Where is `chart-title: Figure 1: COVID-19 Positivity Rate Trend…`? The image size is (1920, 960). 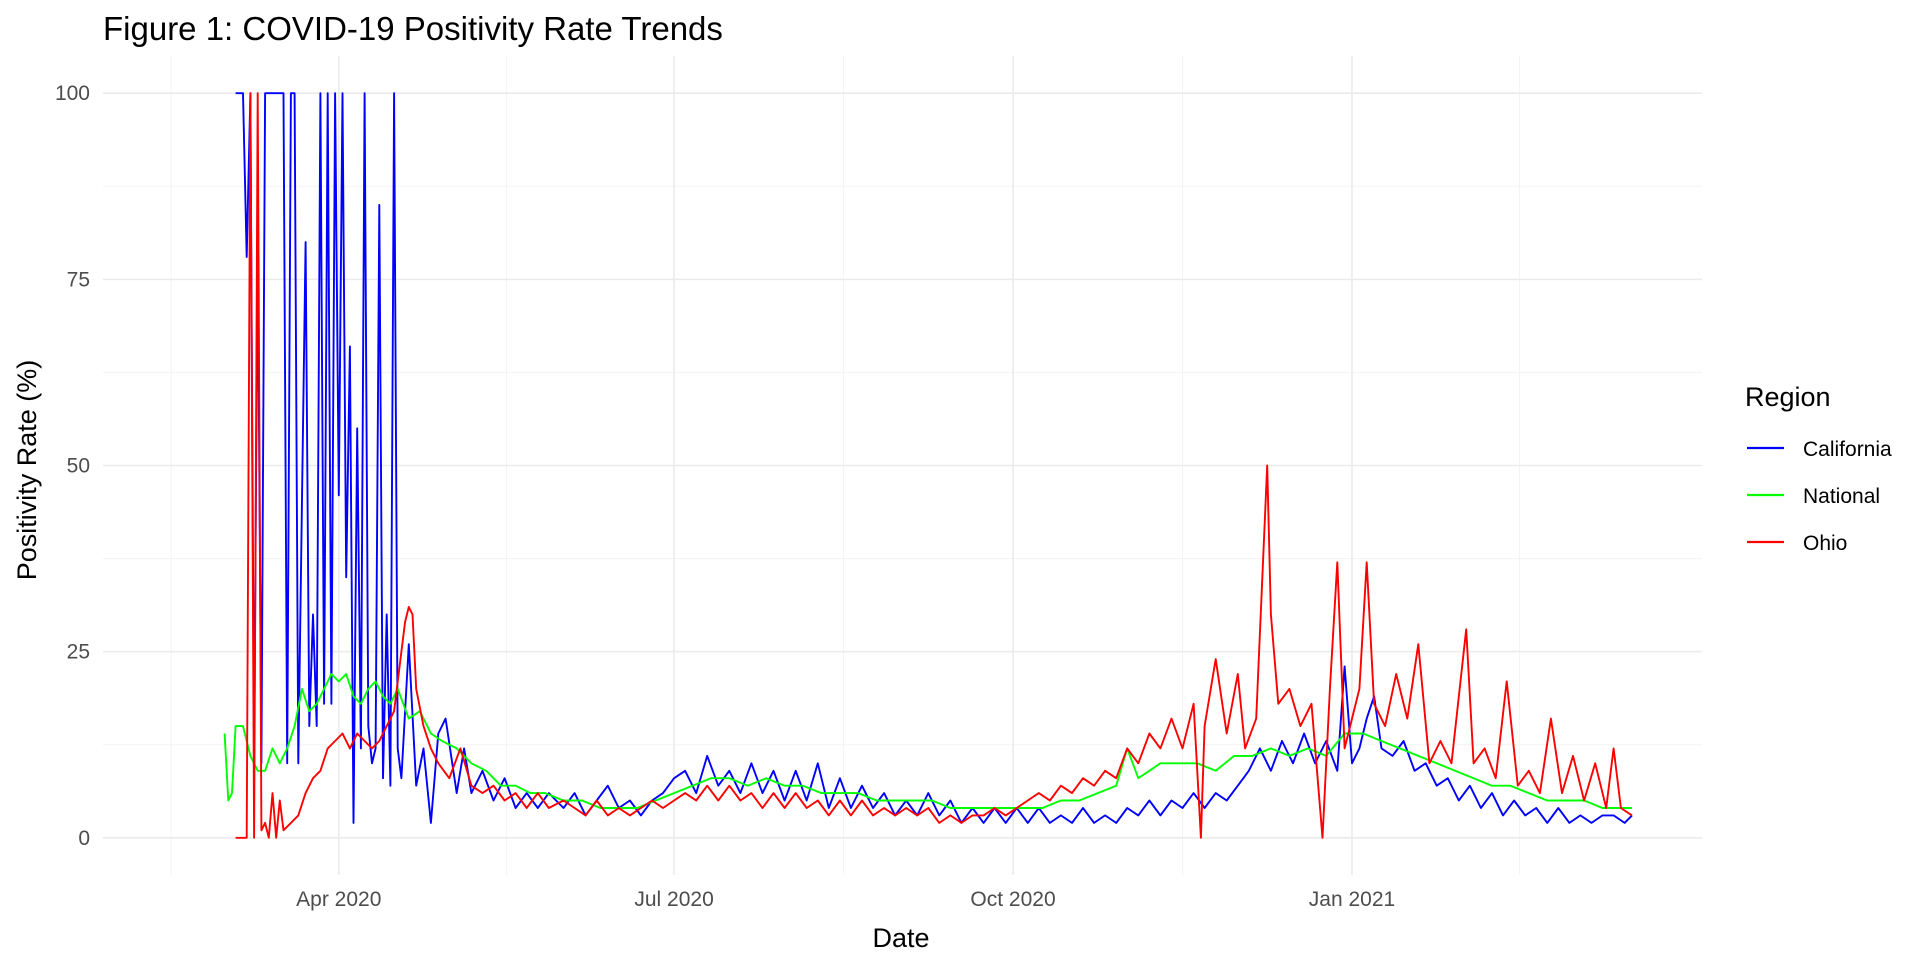 chart-title: Figure 1: COVID-19 Positivity Rate Trend… is located at coordinates (413, 28).